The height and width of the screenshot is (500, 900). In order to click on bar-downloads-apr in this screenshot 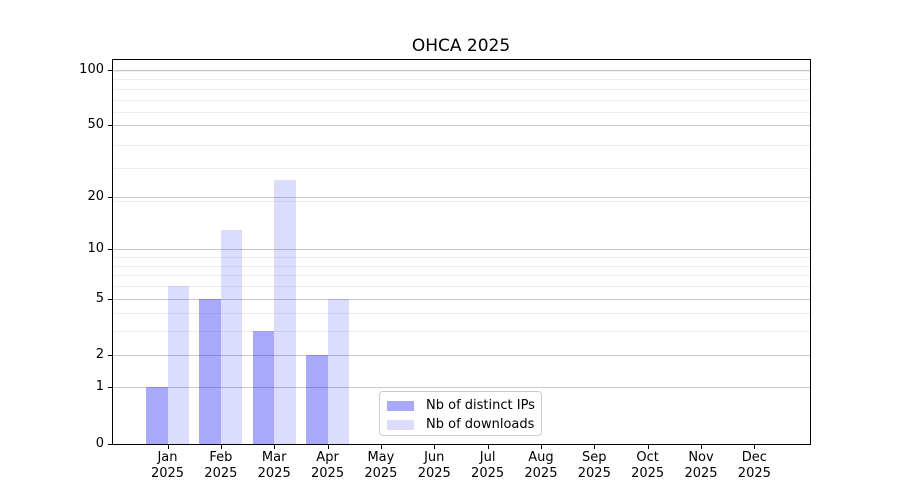, I will do `click(338, 371)`.